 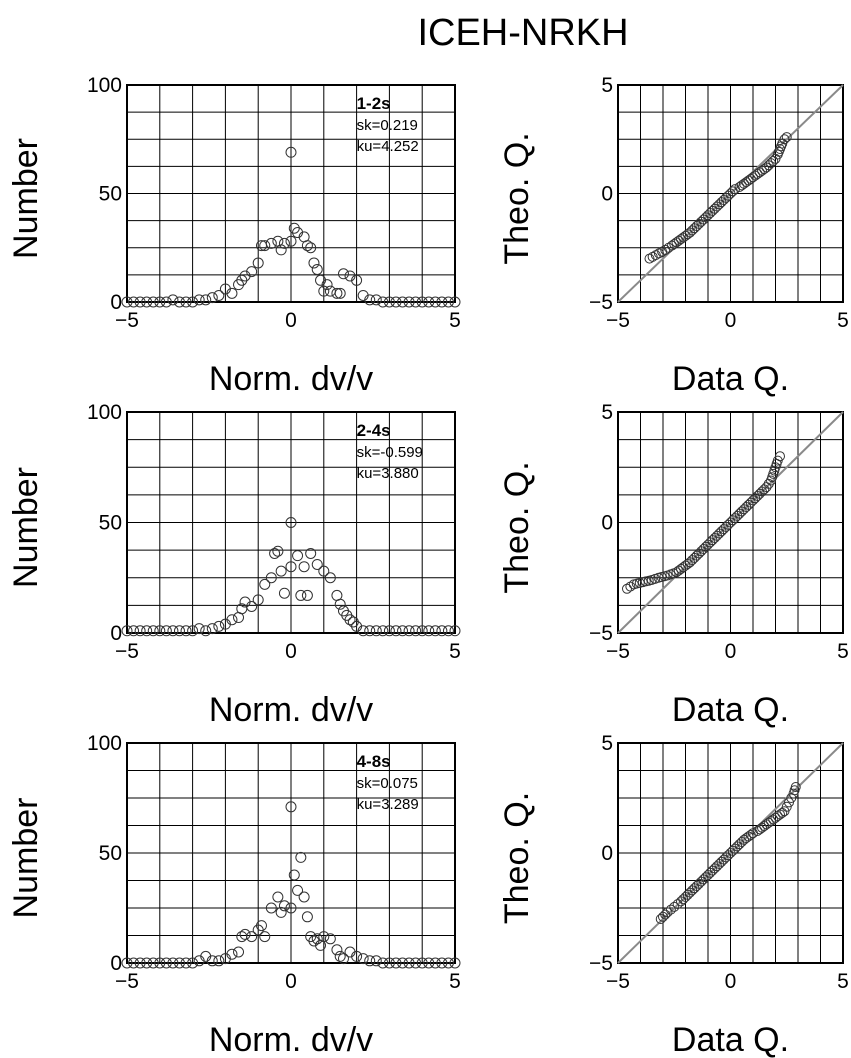 What do you see at coordinates (110, 523) in the screenshot?
I see `y-tick-label: 50` at bounding box center [110, 523].